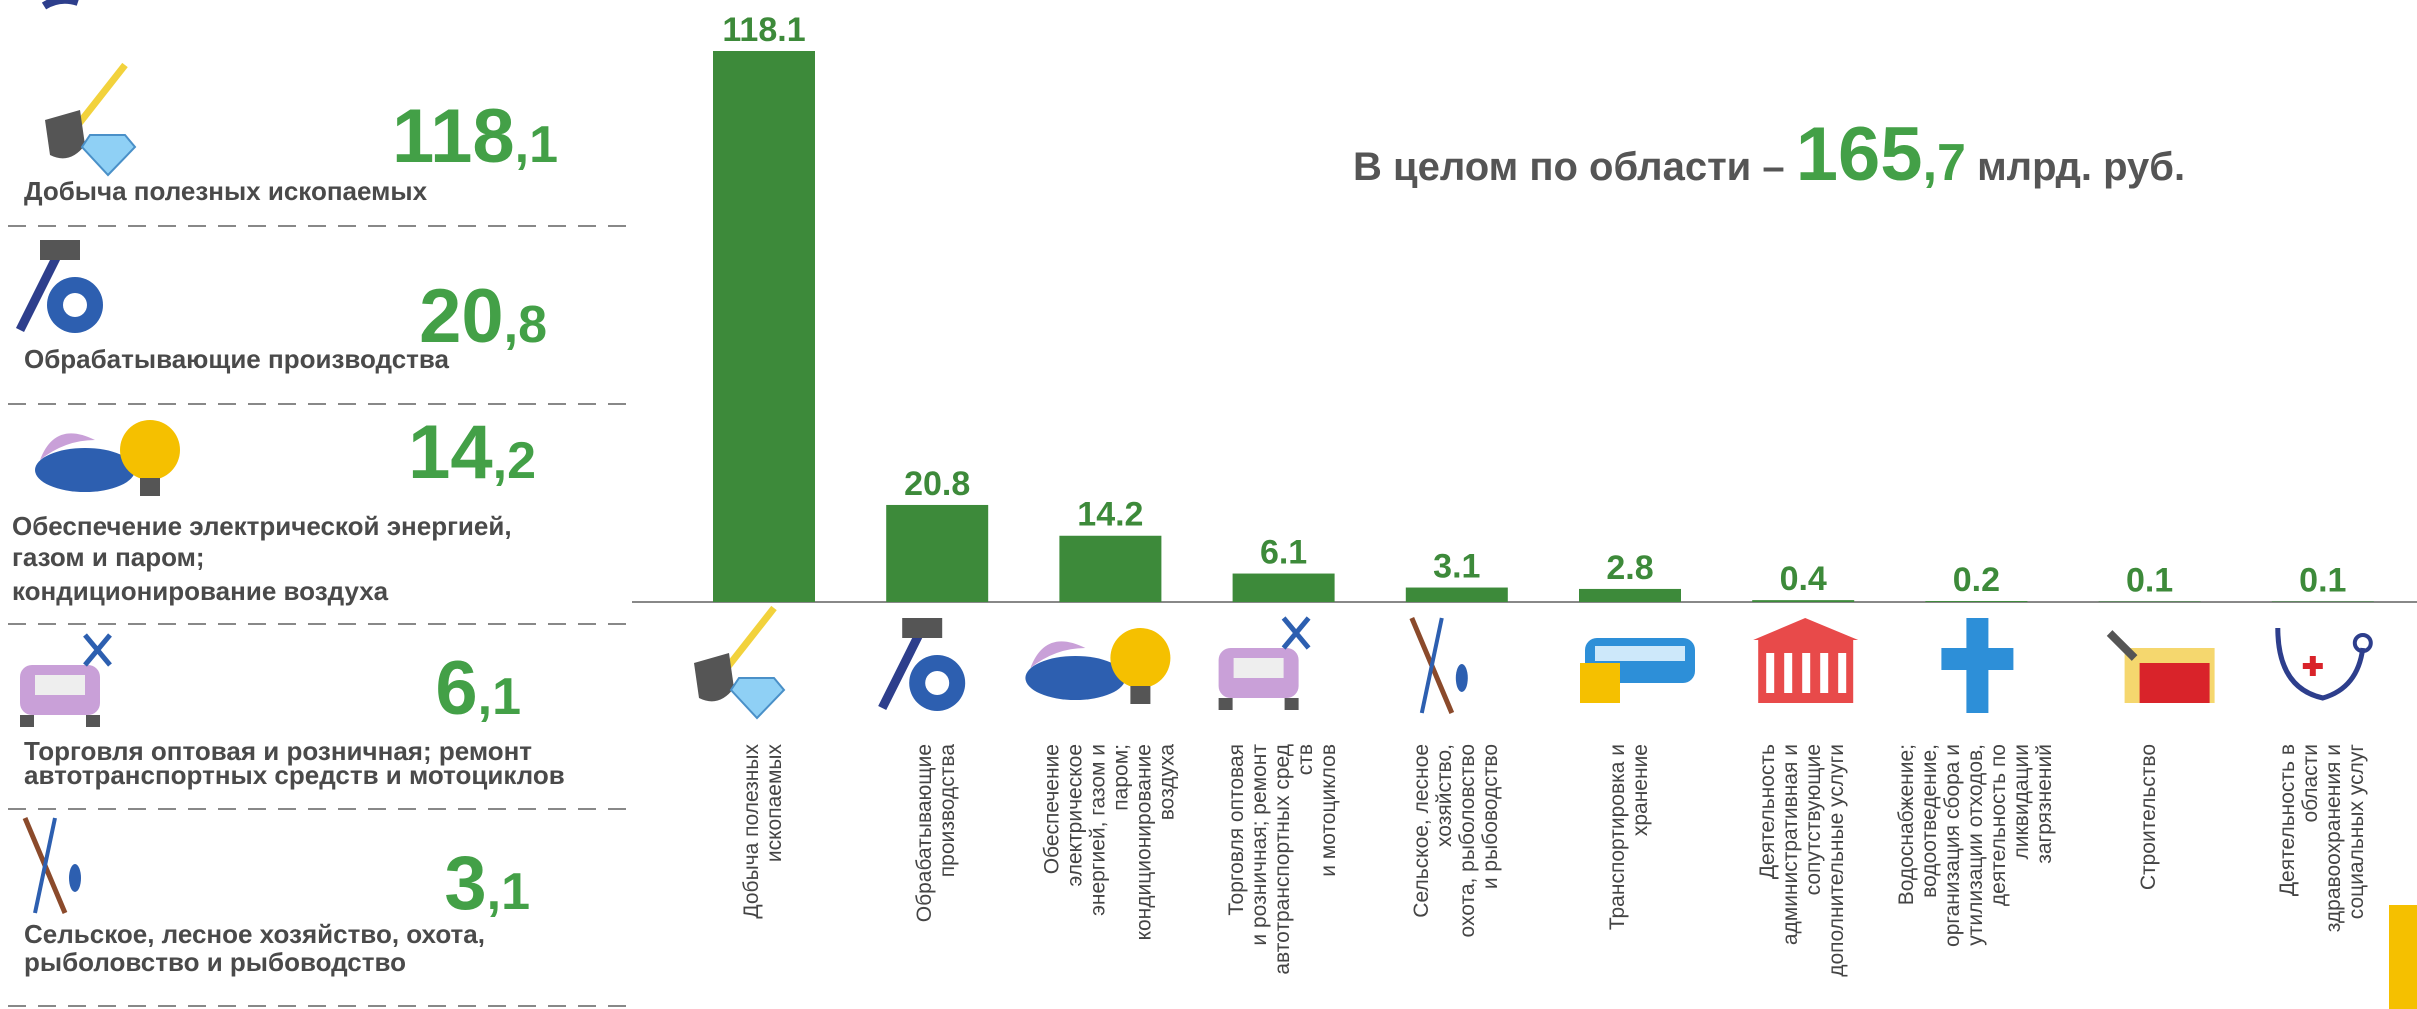 Image resolution: width=2417 pixels, height=1009 pixels. Describe the element at coordinates (1769, 154) in the screenshot. I see `headline: В целом по области – 165,7 млрд. руб.` at that location.